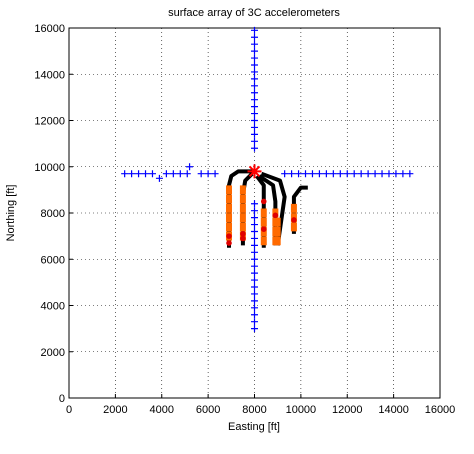 This screenshot has height=454, width=474. Describe the element at coordinates (301, 410) in the screenshot. I see `x-tick-label: 10000` at that location.